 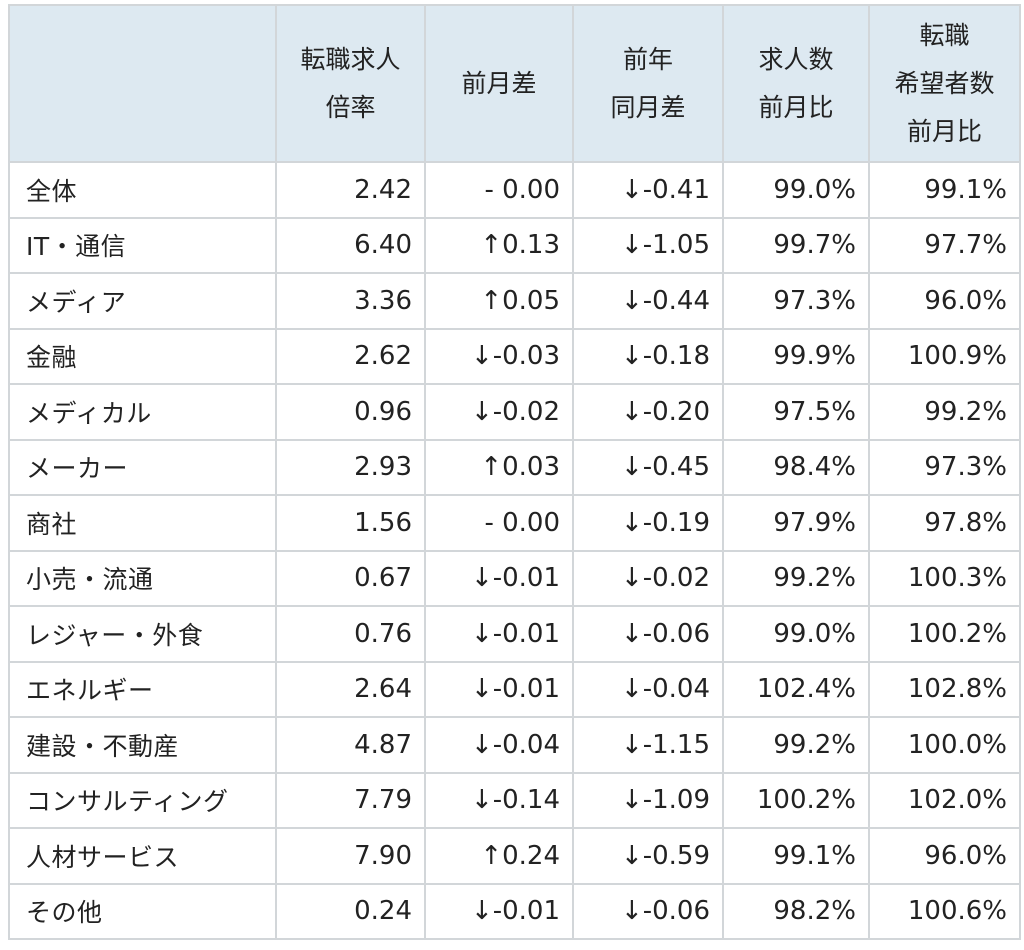 What do you see at coordinates (499, 745) in the screenshot?
I see `cell-mom-diff: ↓-0.04` at bounding box center [499, 745].